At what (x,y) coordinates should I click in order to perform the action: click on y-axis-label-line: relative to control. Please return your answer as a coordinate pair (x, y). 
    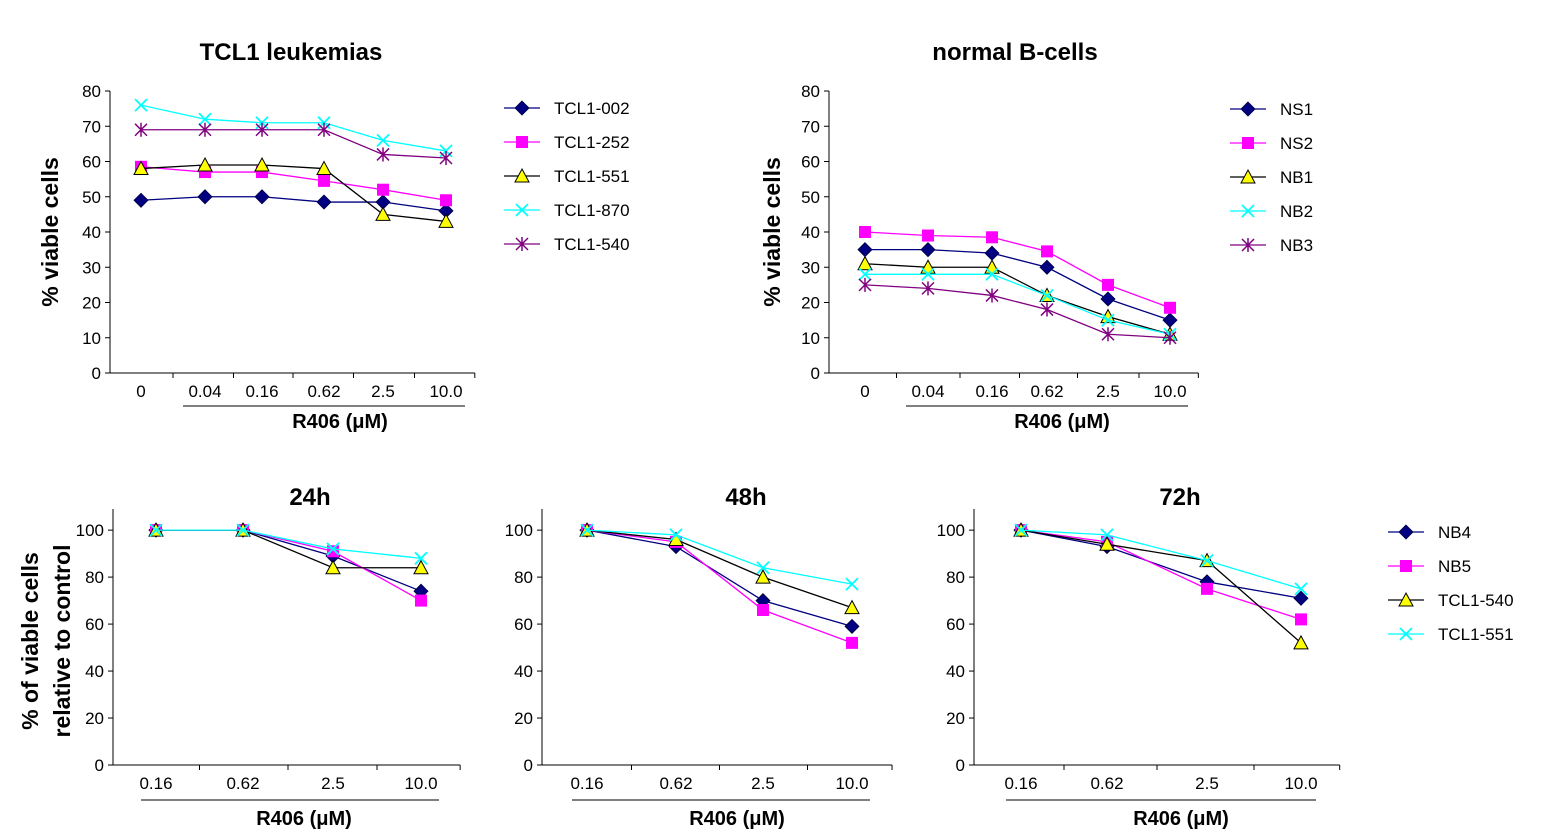
    Looking at the image, I should click on (62, 641).